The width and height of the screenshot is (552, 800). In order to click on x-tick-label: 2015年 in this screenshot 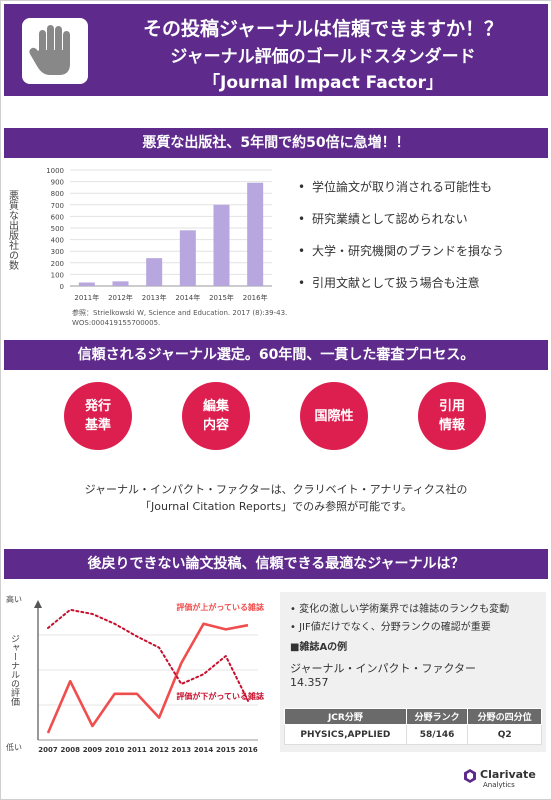, I will do `click(221, 297)`.